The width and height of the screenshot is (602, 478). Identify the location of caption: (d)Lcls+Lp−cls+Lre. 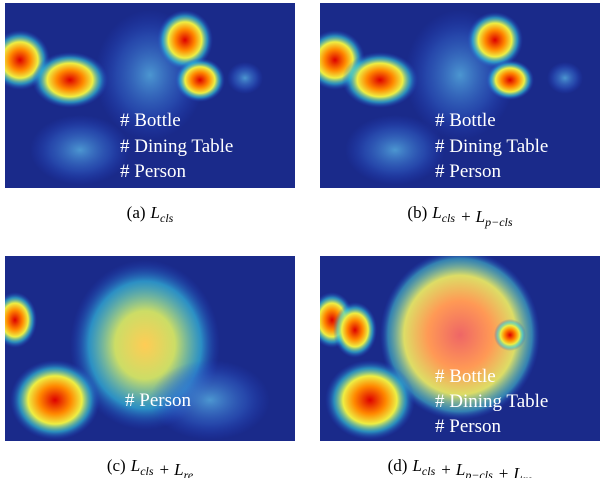
(460, 467).